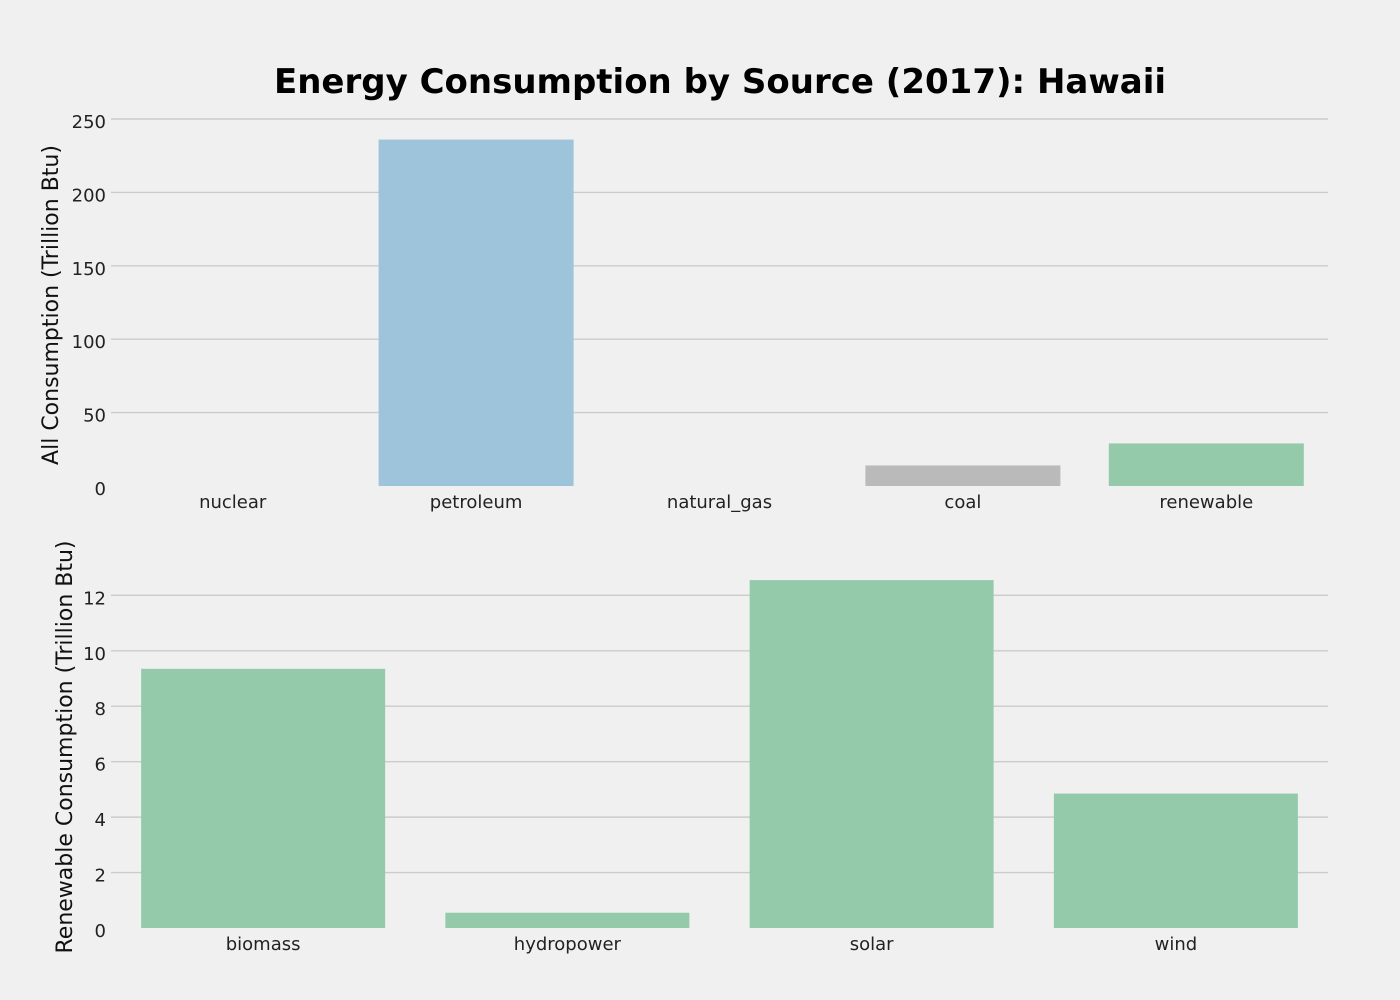 The image size is (1400, 1000). I want to click on x-tick-label-wind: wind, so click(1176, 944).